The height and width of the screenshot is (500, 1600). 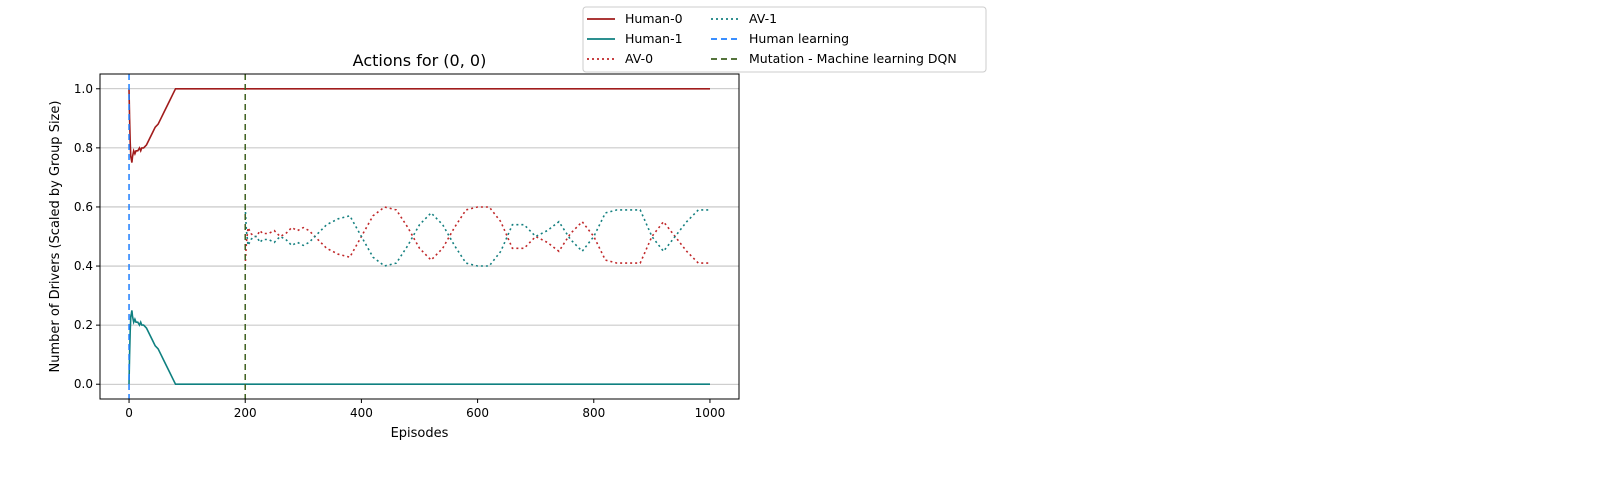 What do you see at coordinates (477, 413) in the screenshot?
I see `x-tick-label: 600` at bounding box center [477, 413].